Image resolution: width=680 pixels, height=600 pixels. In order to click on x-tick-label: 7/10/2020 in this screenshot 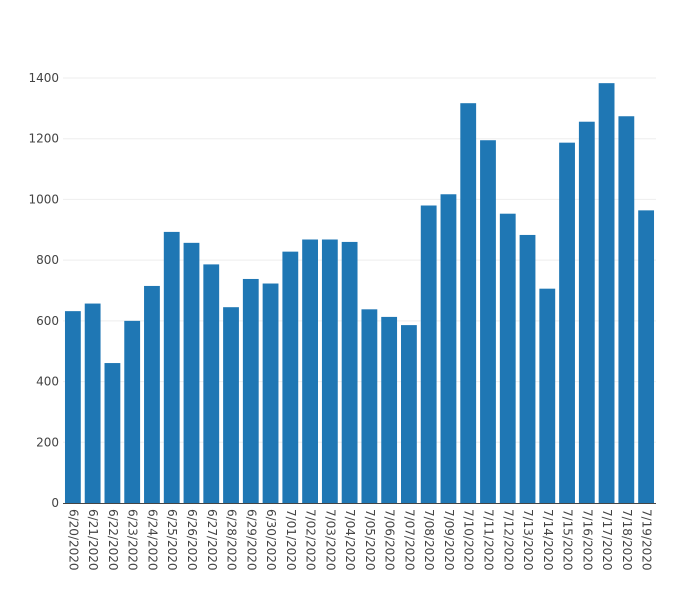, I will do `click(469, 540)`.